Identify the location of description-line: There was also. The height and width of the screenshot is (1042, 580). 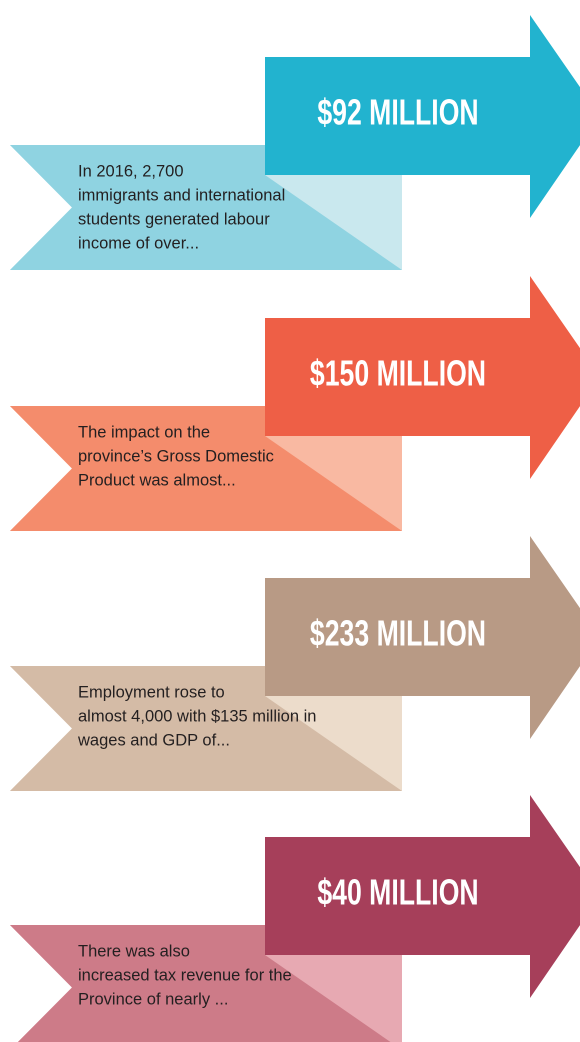
(134, 951).